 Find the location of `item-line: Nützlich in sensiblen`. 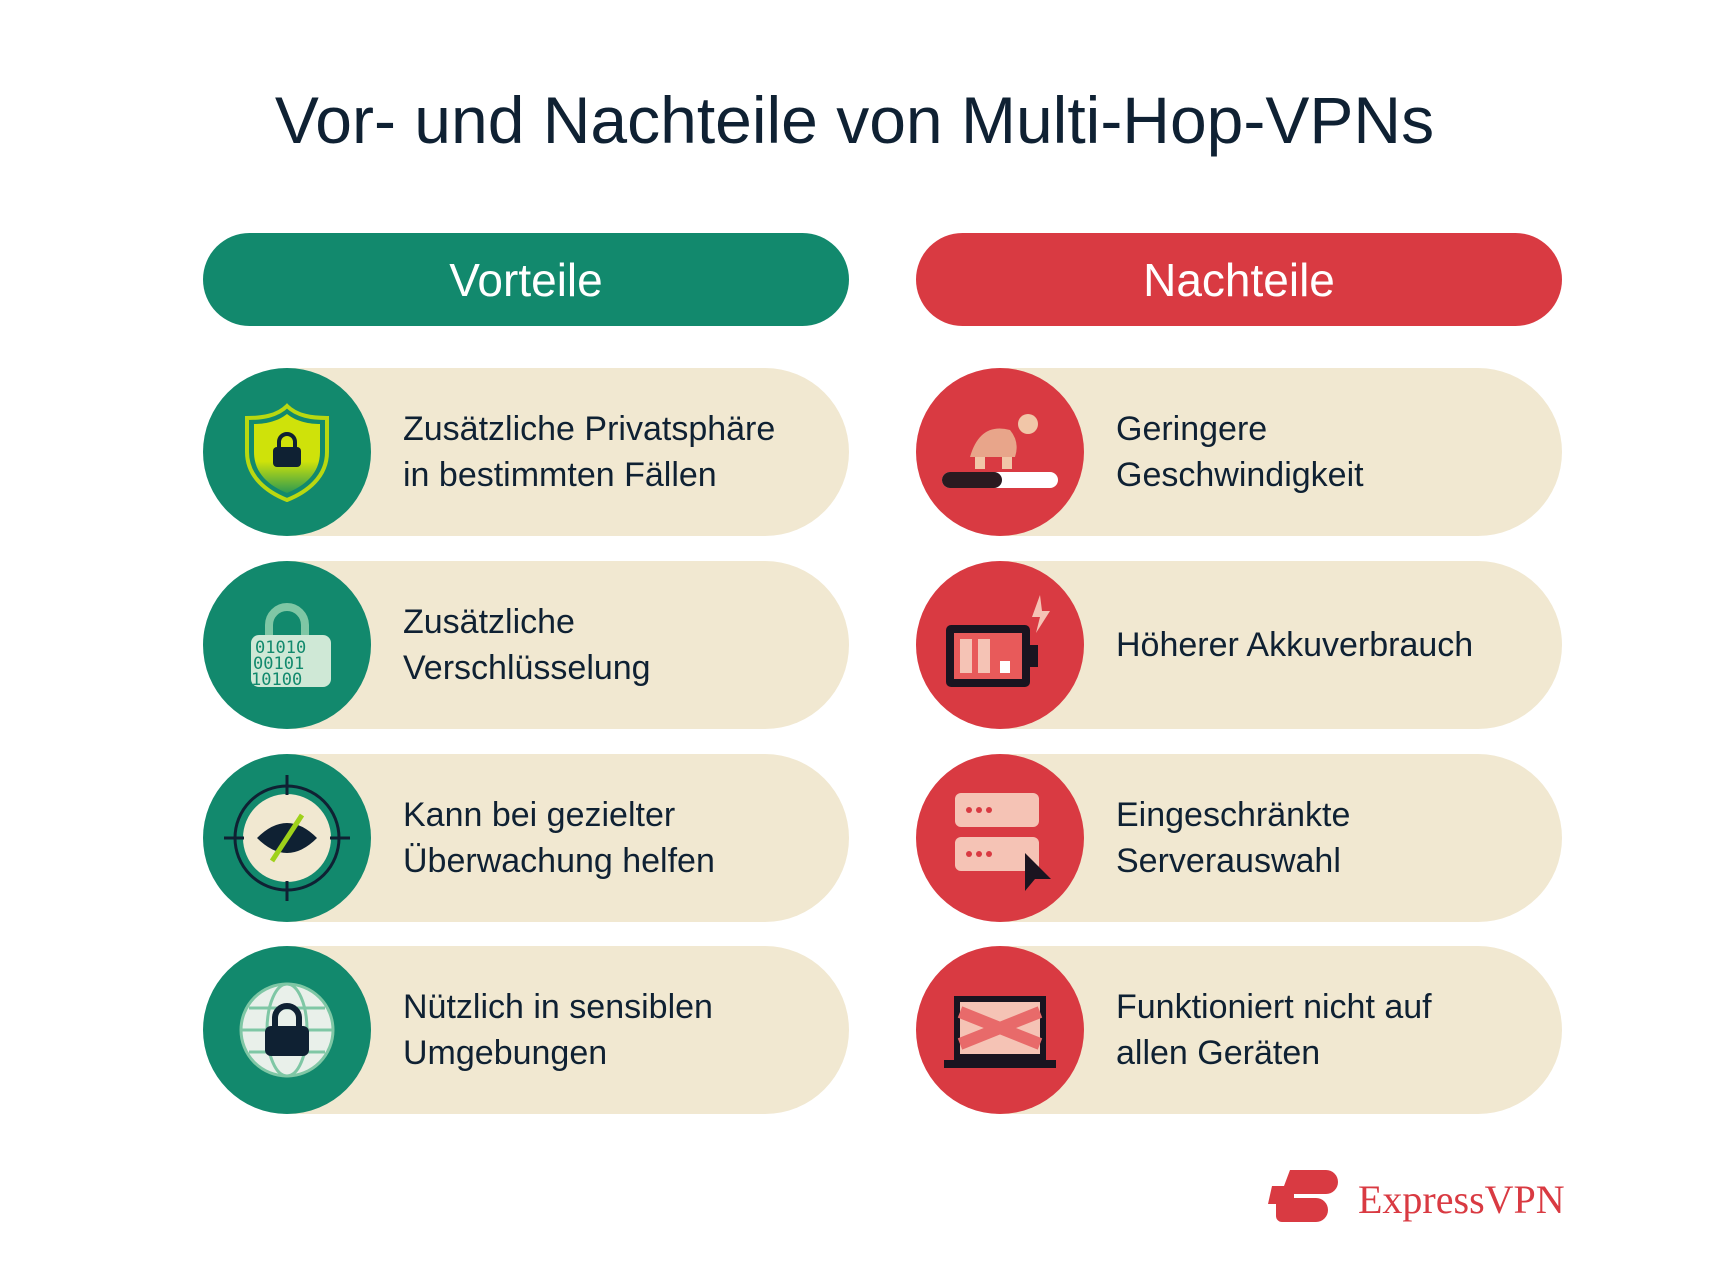

item-line: Nützlich in sensiblen is located at coordinates (558, 1007).